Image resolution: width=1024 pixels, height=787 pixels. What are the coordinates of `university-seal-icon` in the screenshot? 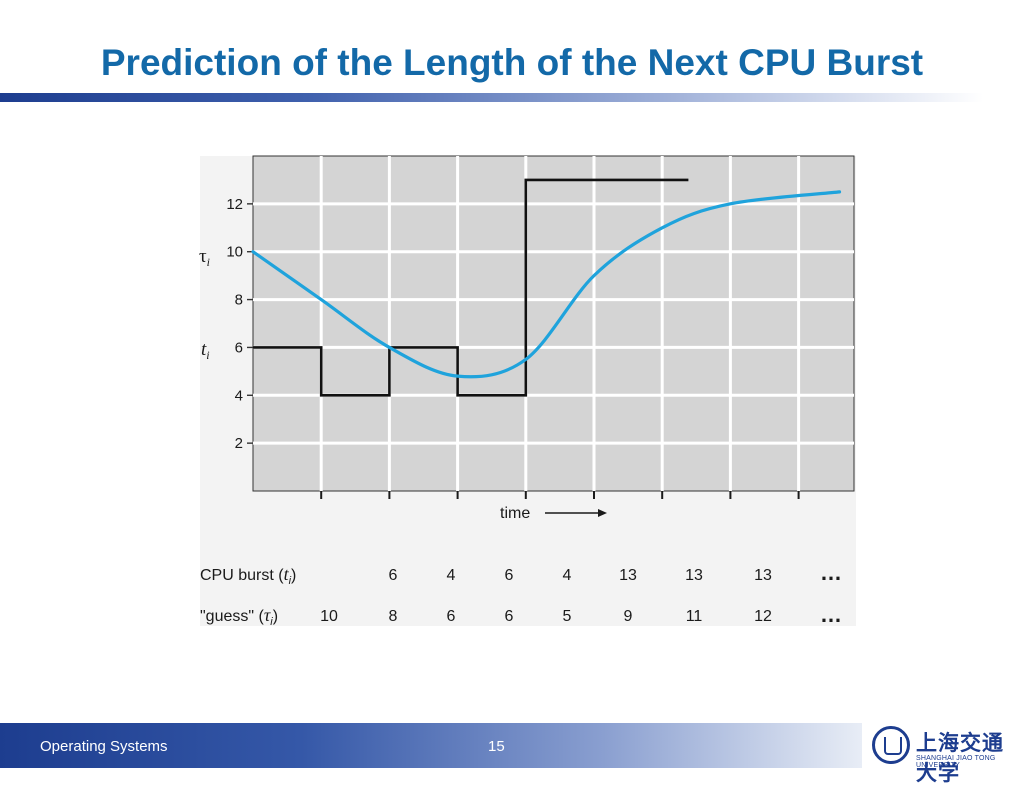 It's located at (891, 745).